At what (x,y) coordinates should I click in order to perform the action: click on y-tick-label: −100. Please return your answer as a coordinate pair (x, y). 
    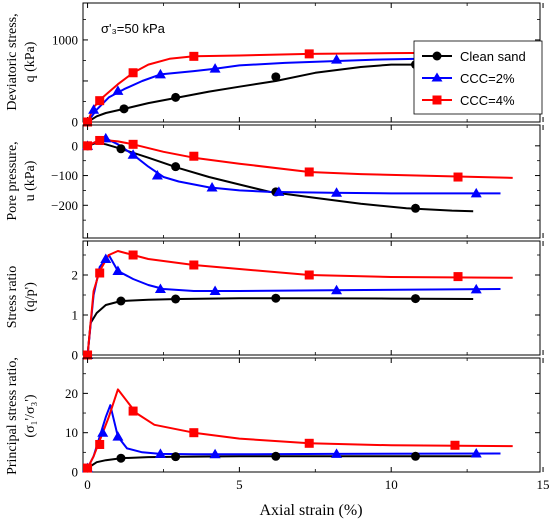
    Looking at the image, I should click on (64, 175).